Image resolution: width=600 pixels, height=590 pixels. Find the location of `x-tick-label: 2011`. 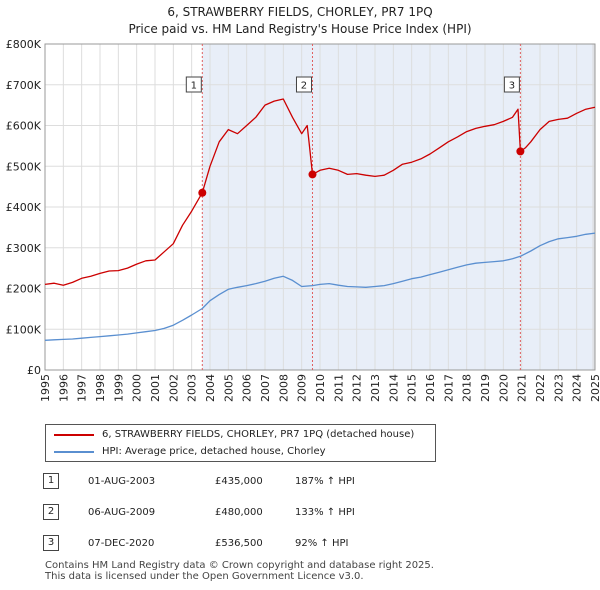

x-tick-label: 2011 is located at coordinates (338, 388).